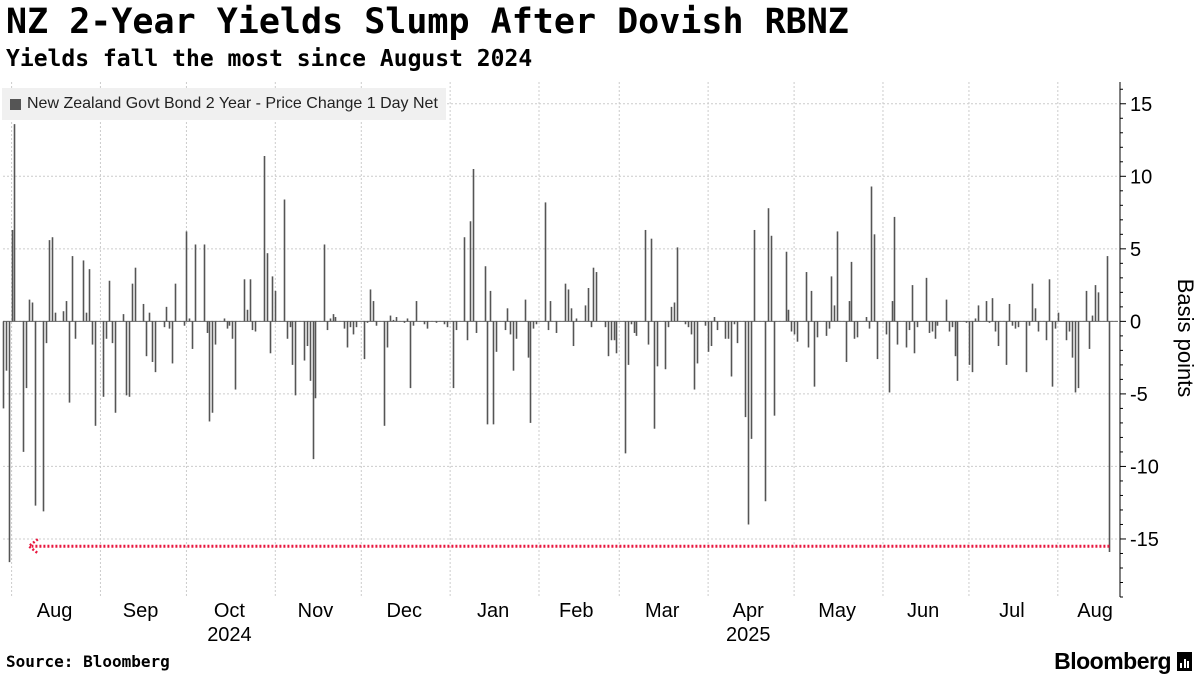  I want to click on x-tick-label: Jul, so click(1012, 611).